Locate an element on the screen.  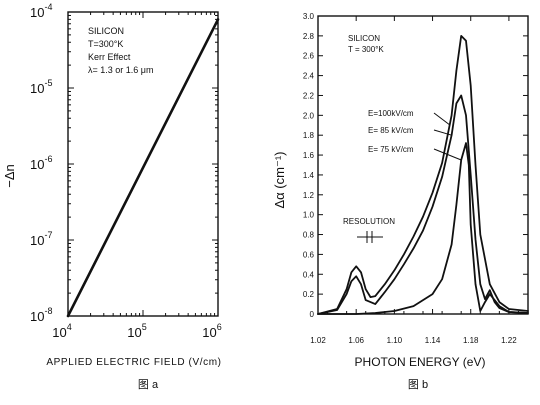
panel-b-y-tick-label: 2.6 is located at coordinates (309, 56).